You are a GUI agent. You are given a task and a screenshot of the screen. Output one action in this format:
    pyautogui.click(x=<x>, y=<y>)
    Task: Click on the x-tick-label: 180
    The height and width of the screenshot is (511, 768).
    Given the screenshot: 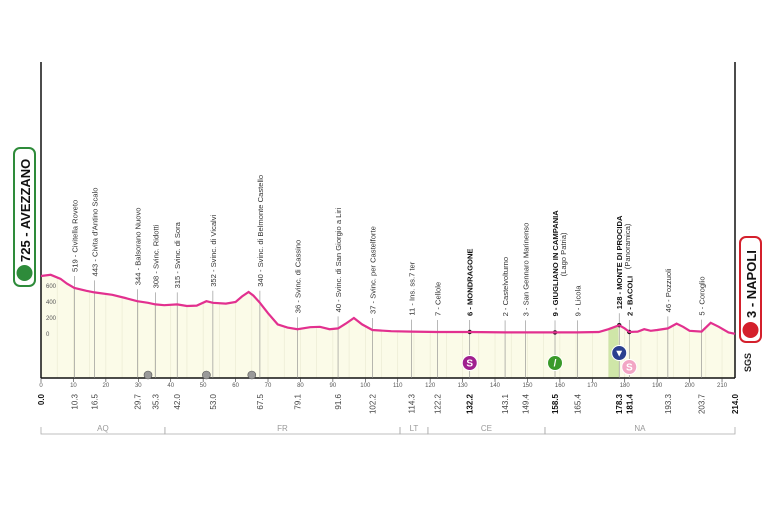 What is the action you would take?
    pyautogui.click(x=625, y=386)
    